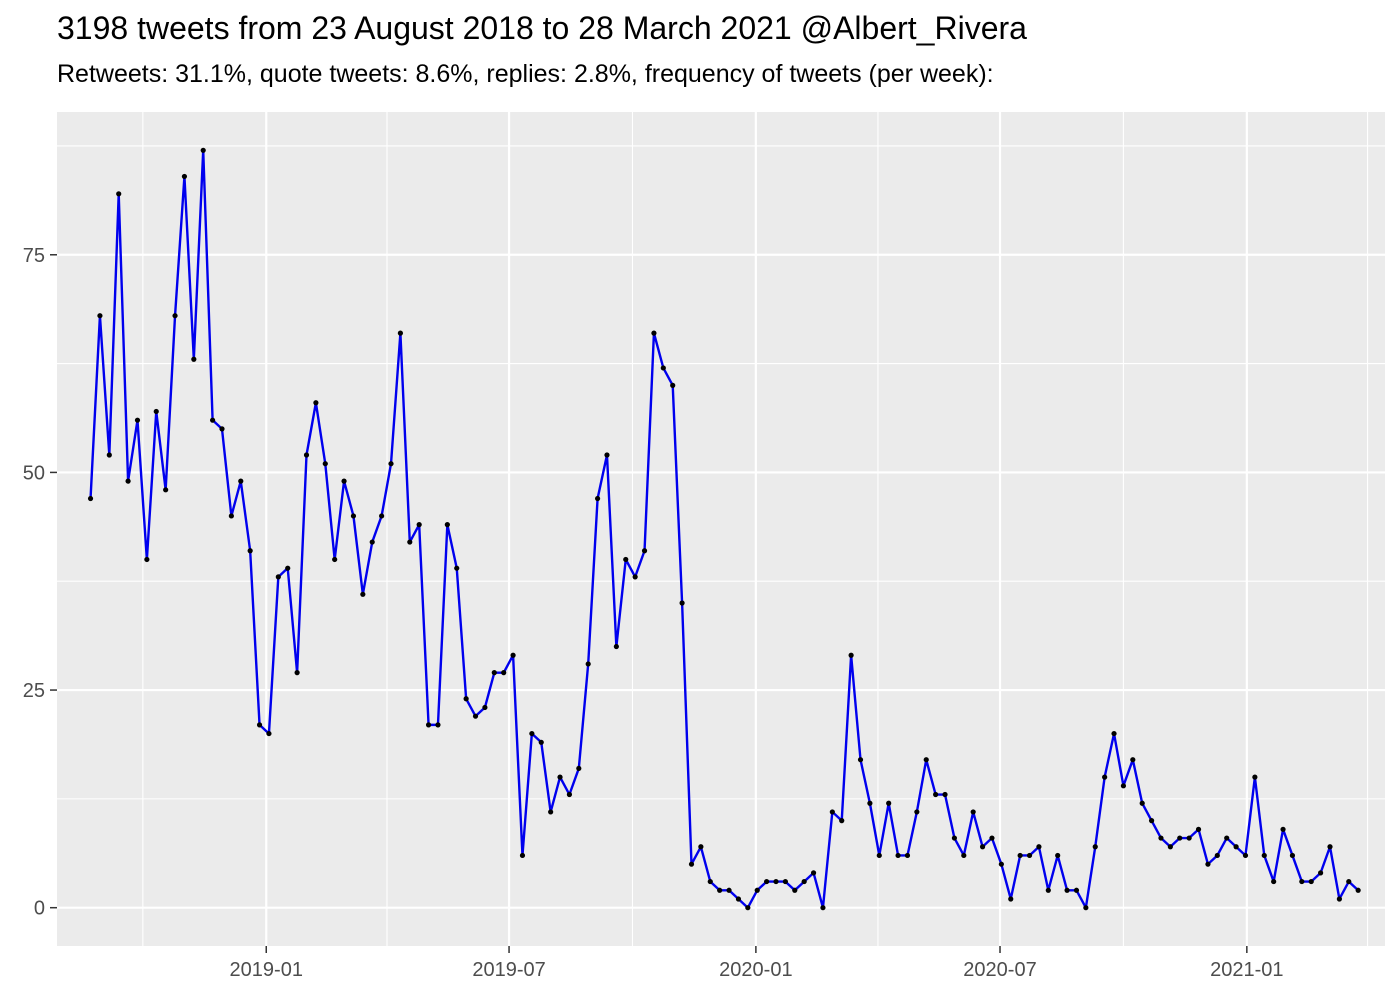 The width and height of the screenshot is (1400, 1000). What do you see at coordinates (755, 970) in the screenshot?
I see `x-tick-label: 2020-01` at bounding box center [755, 970].